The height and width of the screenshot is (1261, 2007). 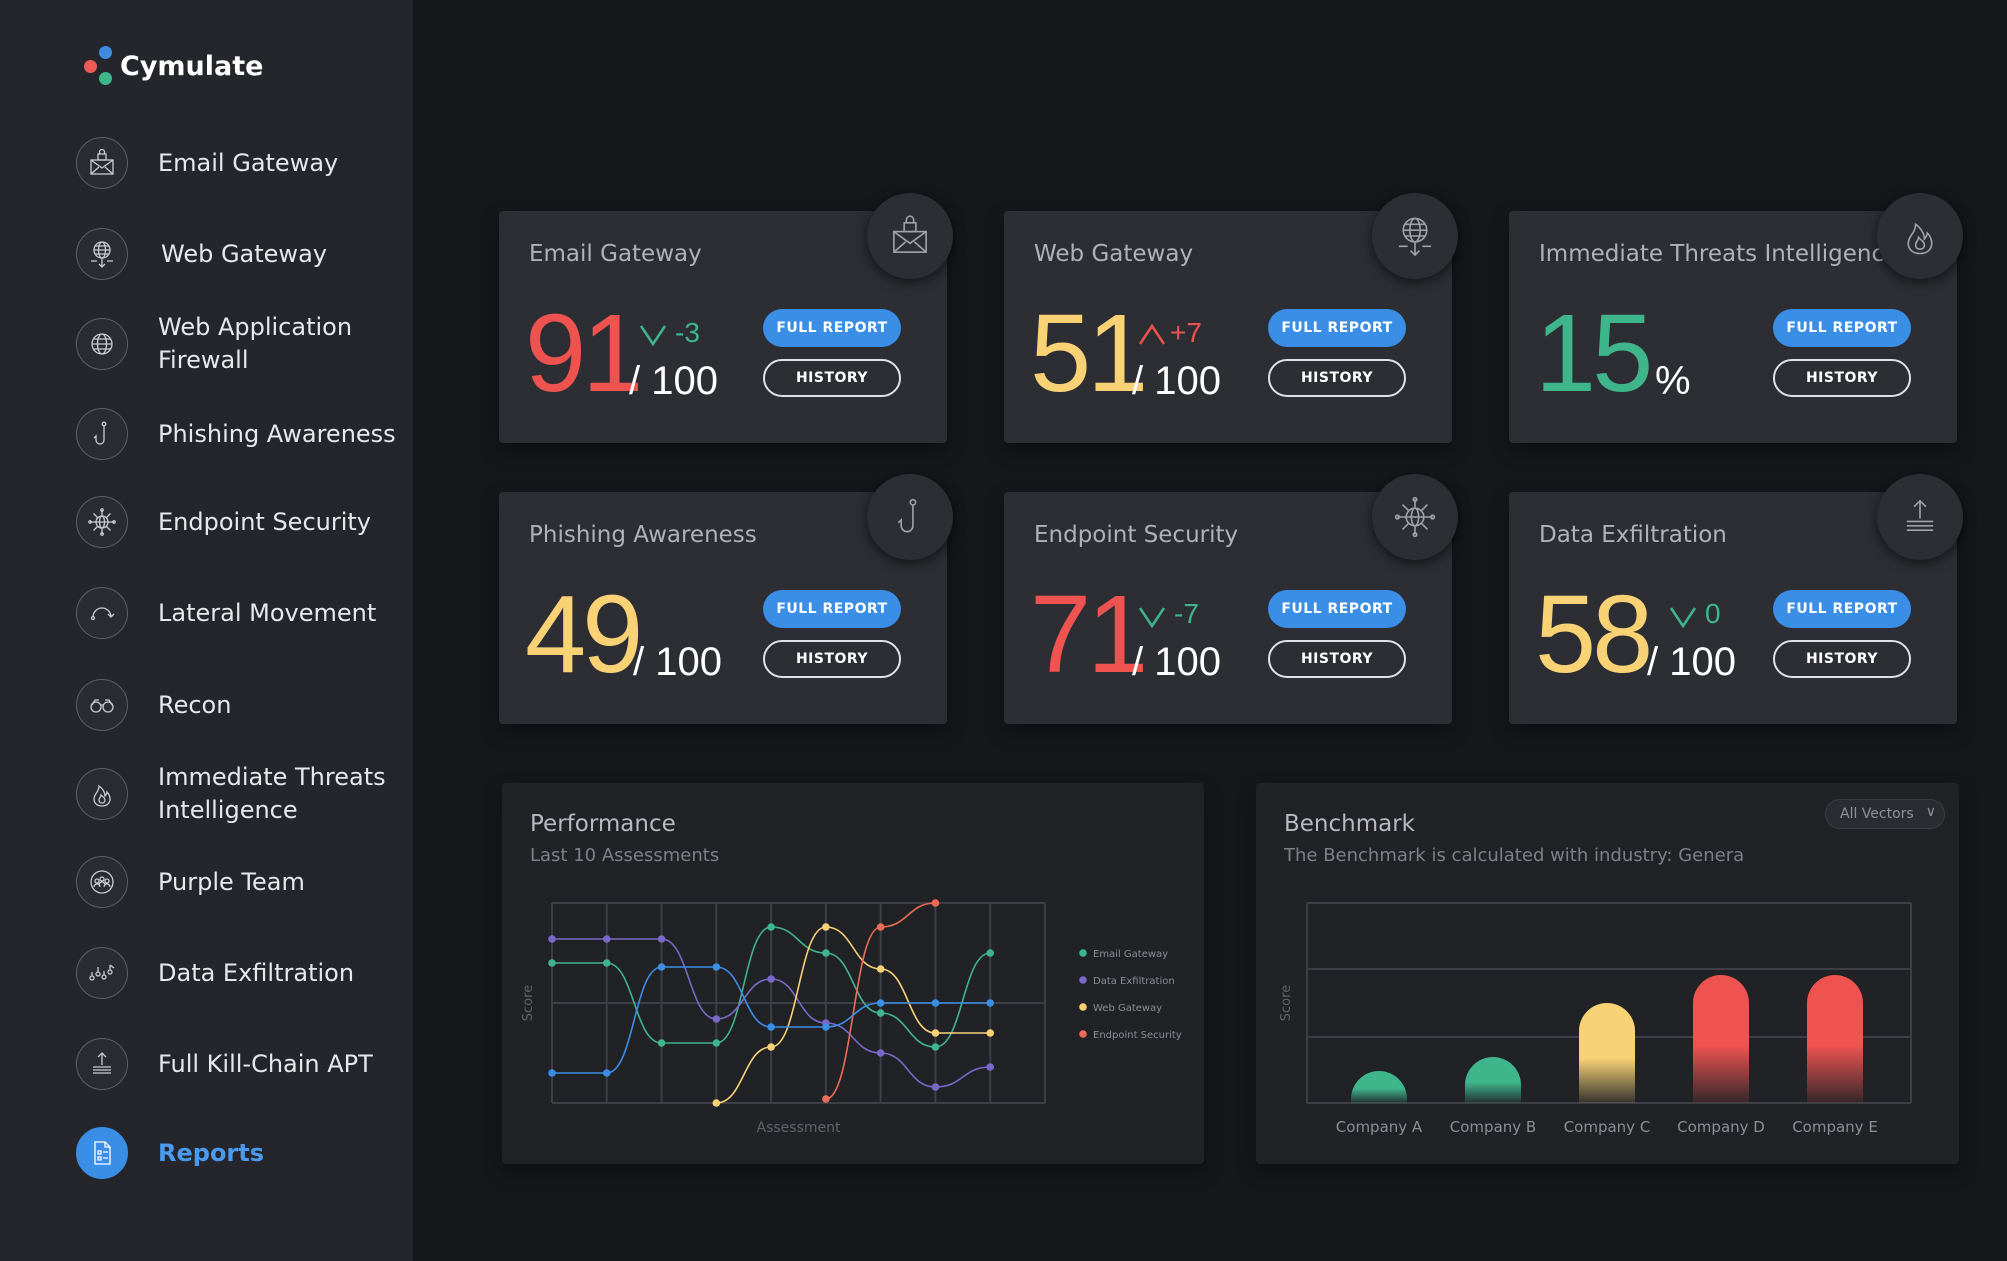 What do you see at coordinates (207, 163) in the screenshot?
I see `sidebar-item-email-gateway: Email Gateway` at bounding box center [207, 163].